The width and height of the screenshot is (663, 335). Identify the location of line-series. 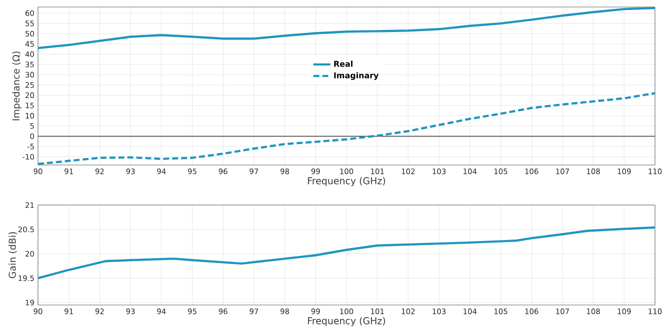
(347, 28).